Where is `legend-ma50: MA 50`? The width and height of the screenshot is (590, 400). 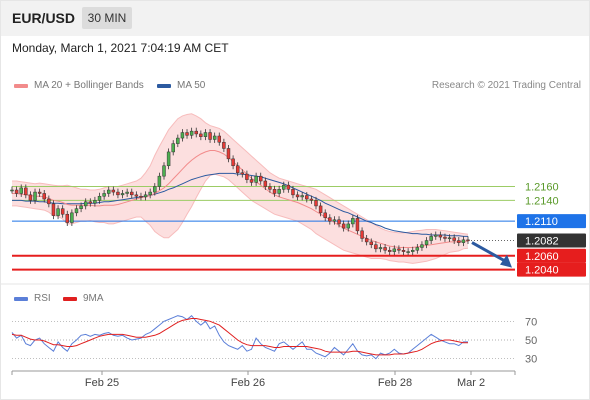
legend-ma50: MA 50 is located at coordinates (181, 85).